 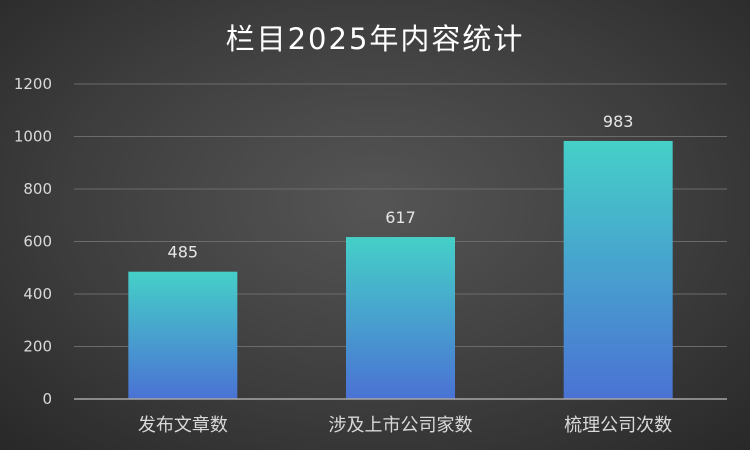 What do you see at coordinates (618, 425) in the screenshot?
I see `category-label-3: 梳理公司次数` at bounding box center [618, 425].